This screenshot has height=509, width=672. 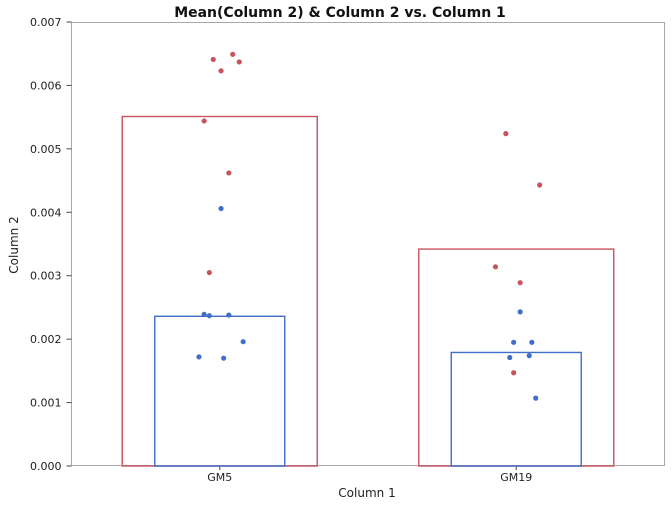 I want to click on x-tick-label: GM5, so click(x=219, y=477).